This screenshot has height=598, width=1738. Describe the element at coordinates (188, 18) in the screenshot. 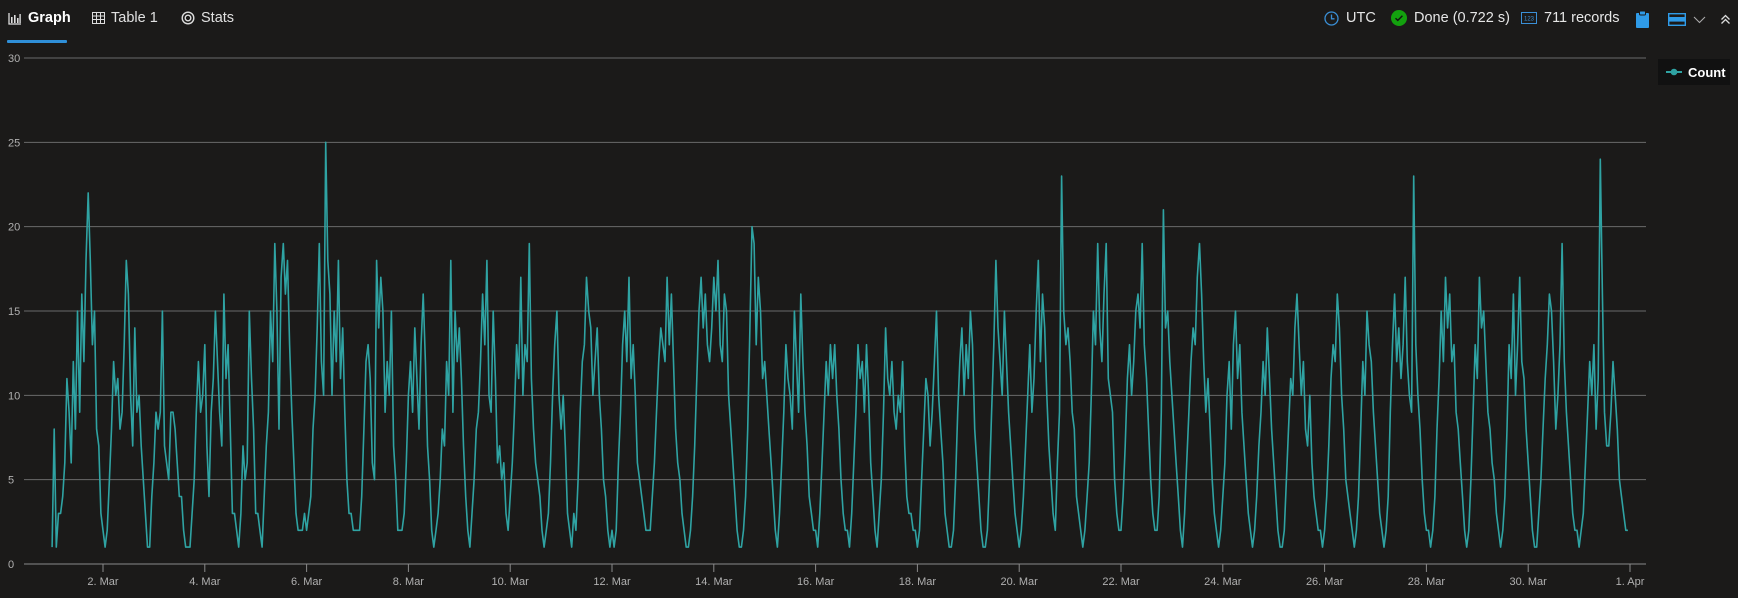

I see `stats-icon` at that location.